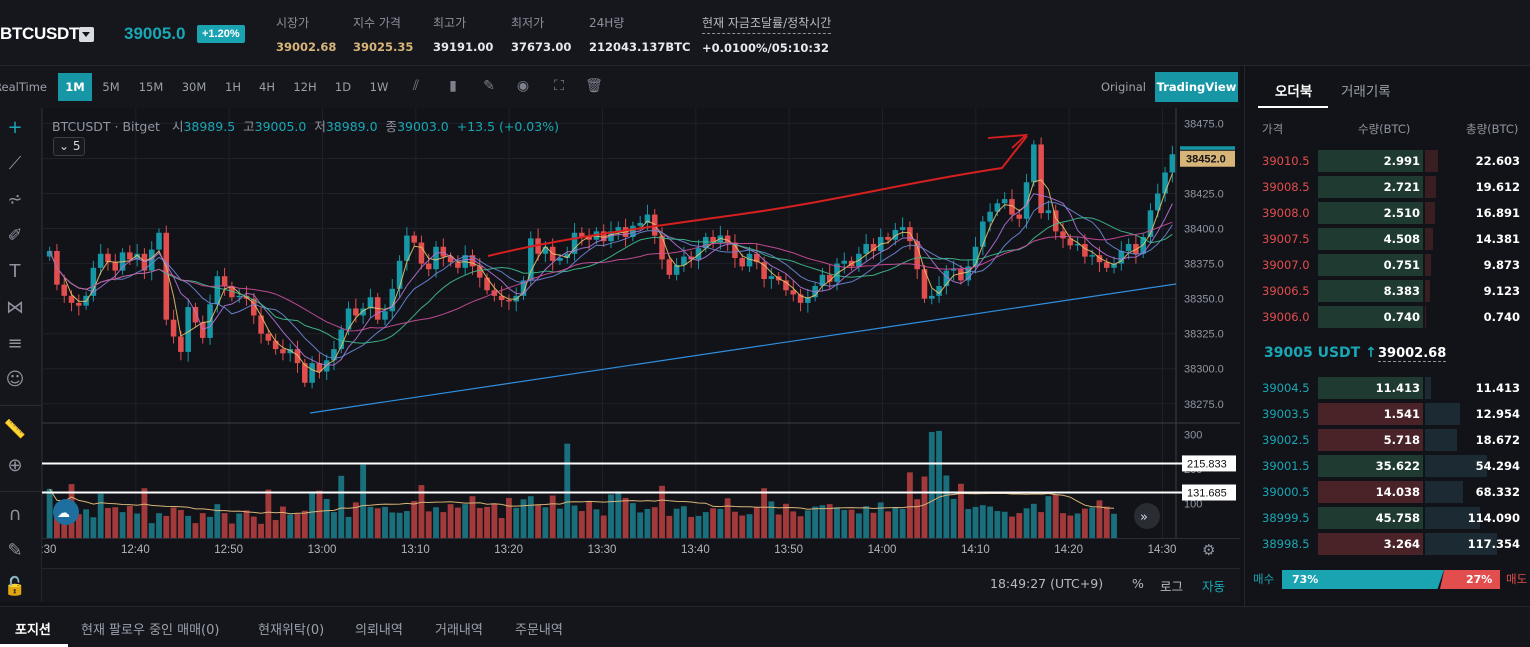 The image size is (1530, 647). What do you see at coordinates (15, 550) in the screenshot?
I see `lock-drawing-icon: ✎` at bounding box center [15, 550].